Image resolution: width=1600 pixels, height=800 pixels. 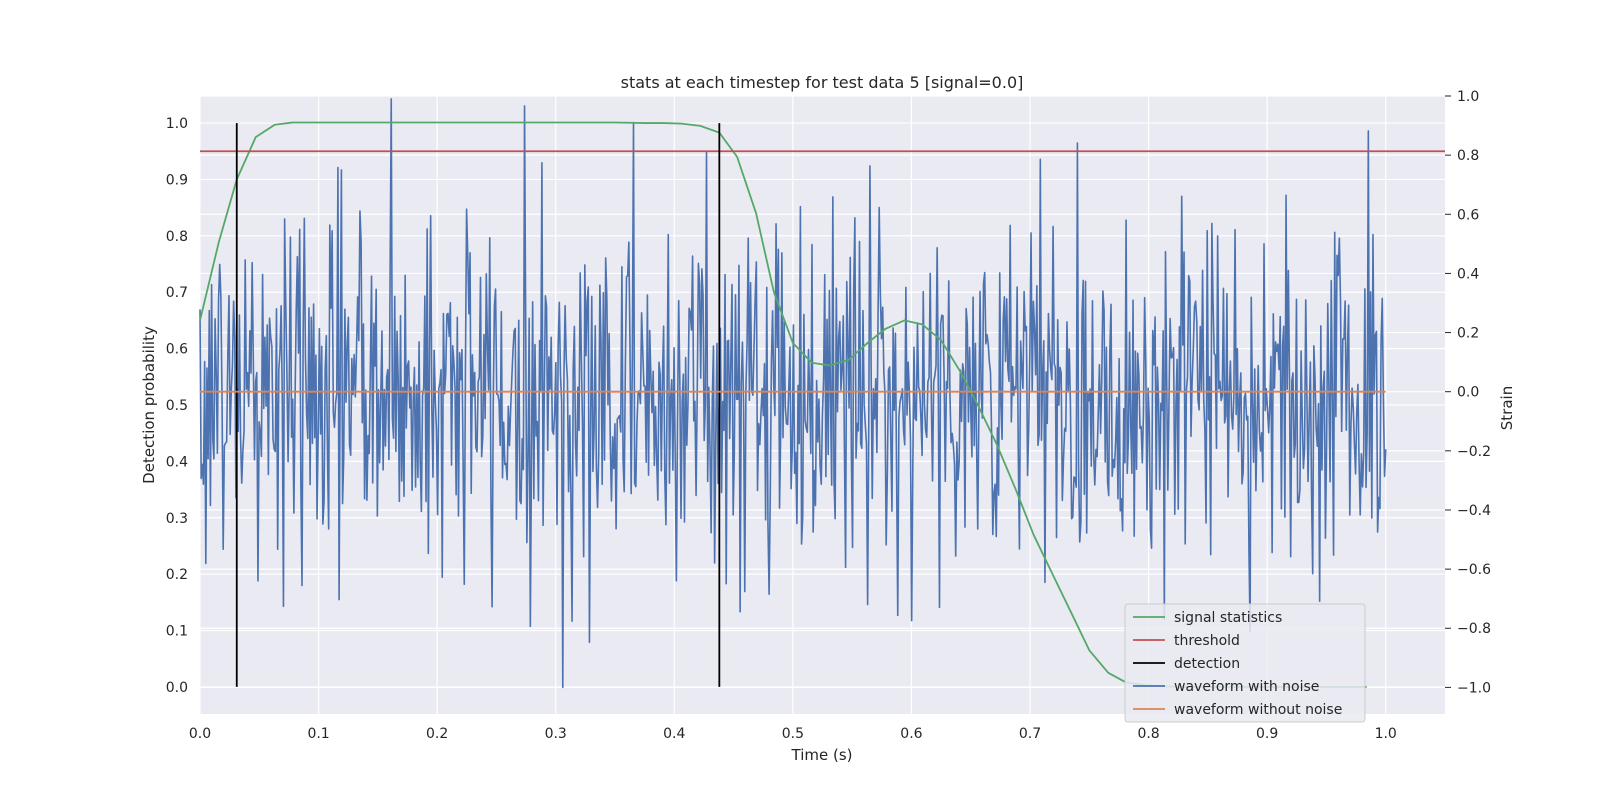 I want to click on y-tick-label: 0.6, so click(x=177, y=350).